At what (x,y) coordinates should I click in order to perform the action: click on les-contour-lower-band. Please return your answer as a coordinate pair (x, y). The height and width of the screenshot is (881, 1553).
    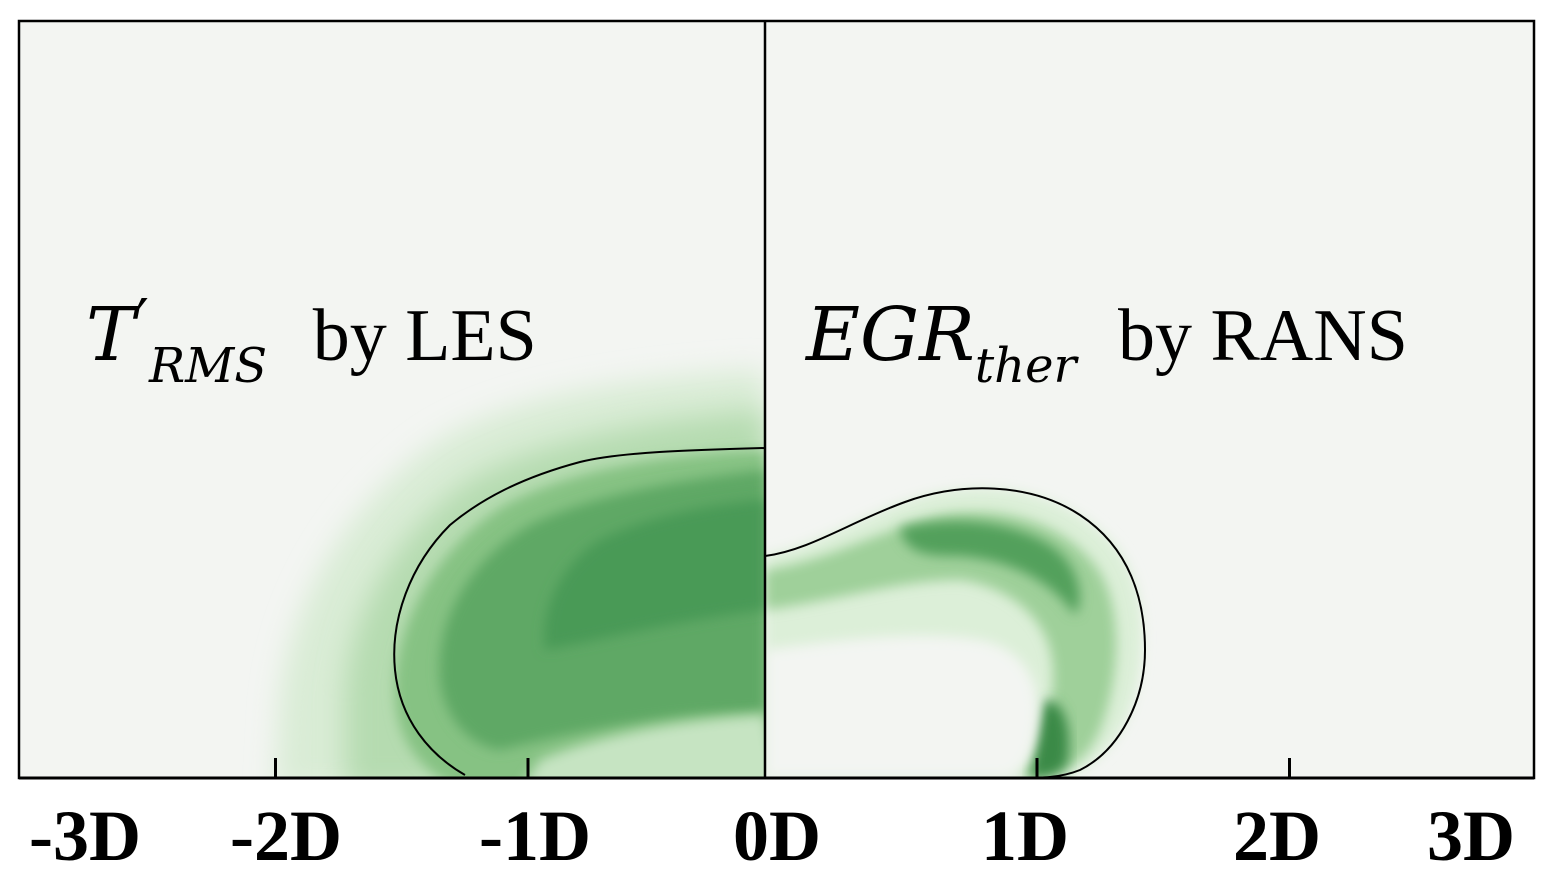
    Looking at the image, I should click on (646, 746).